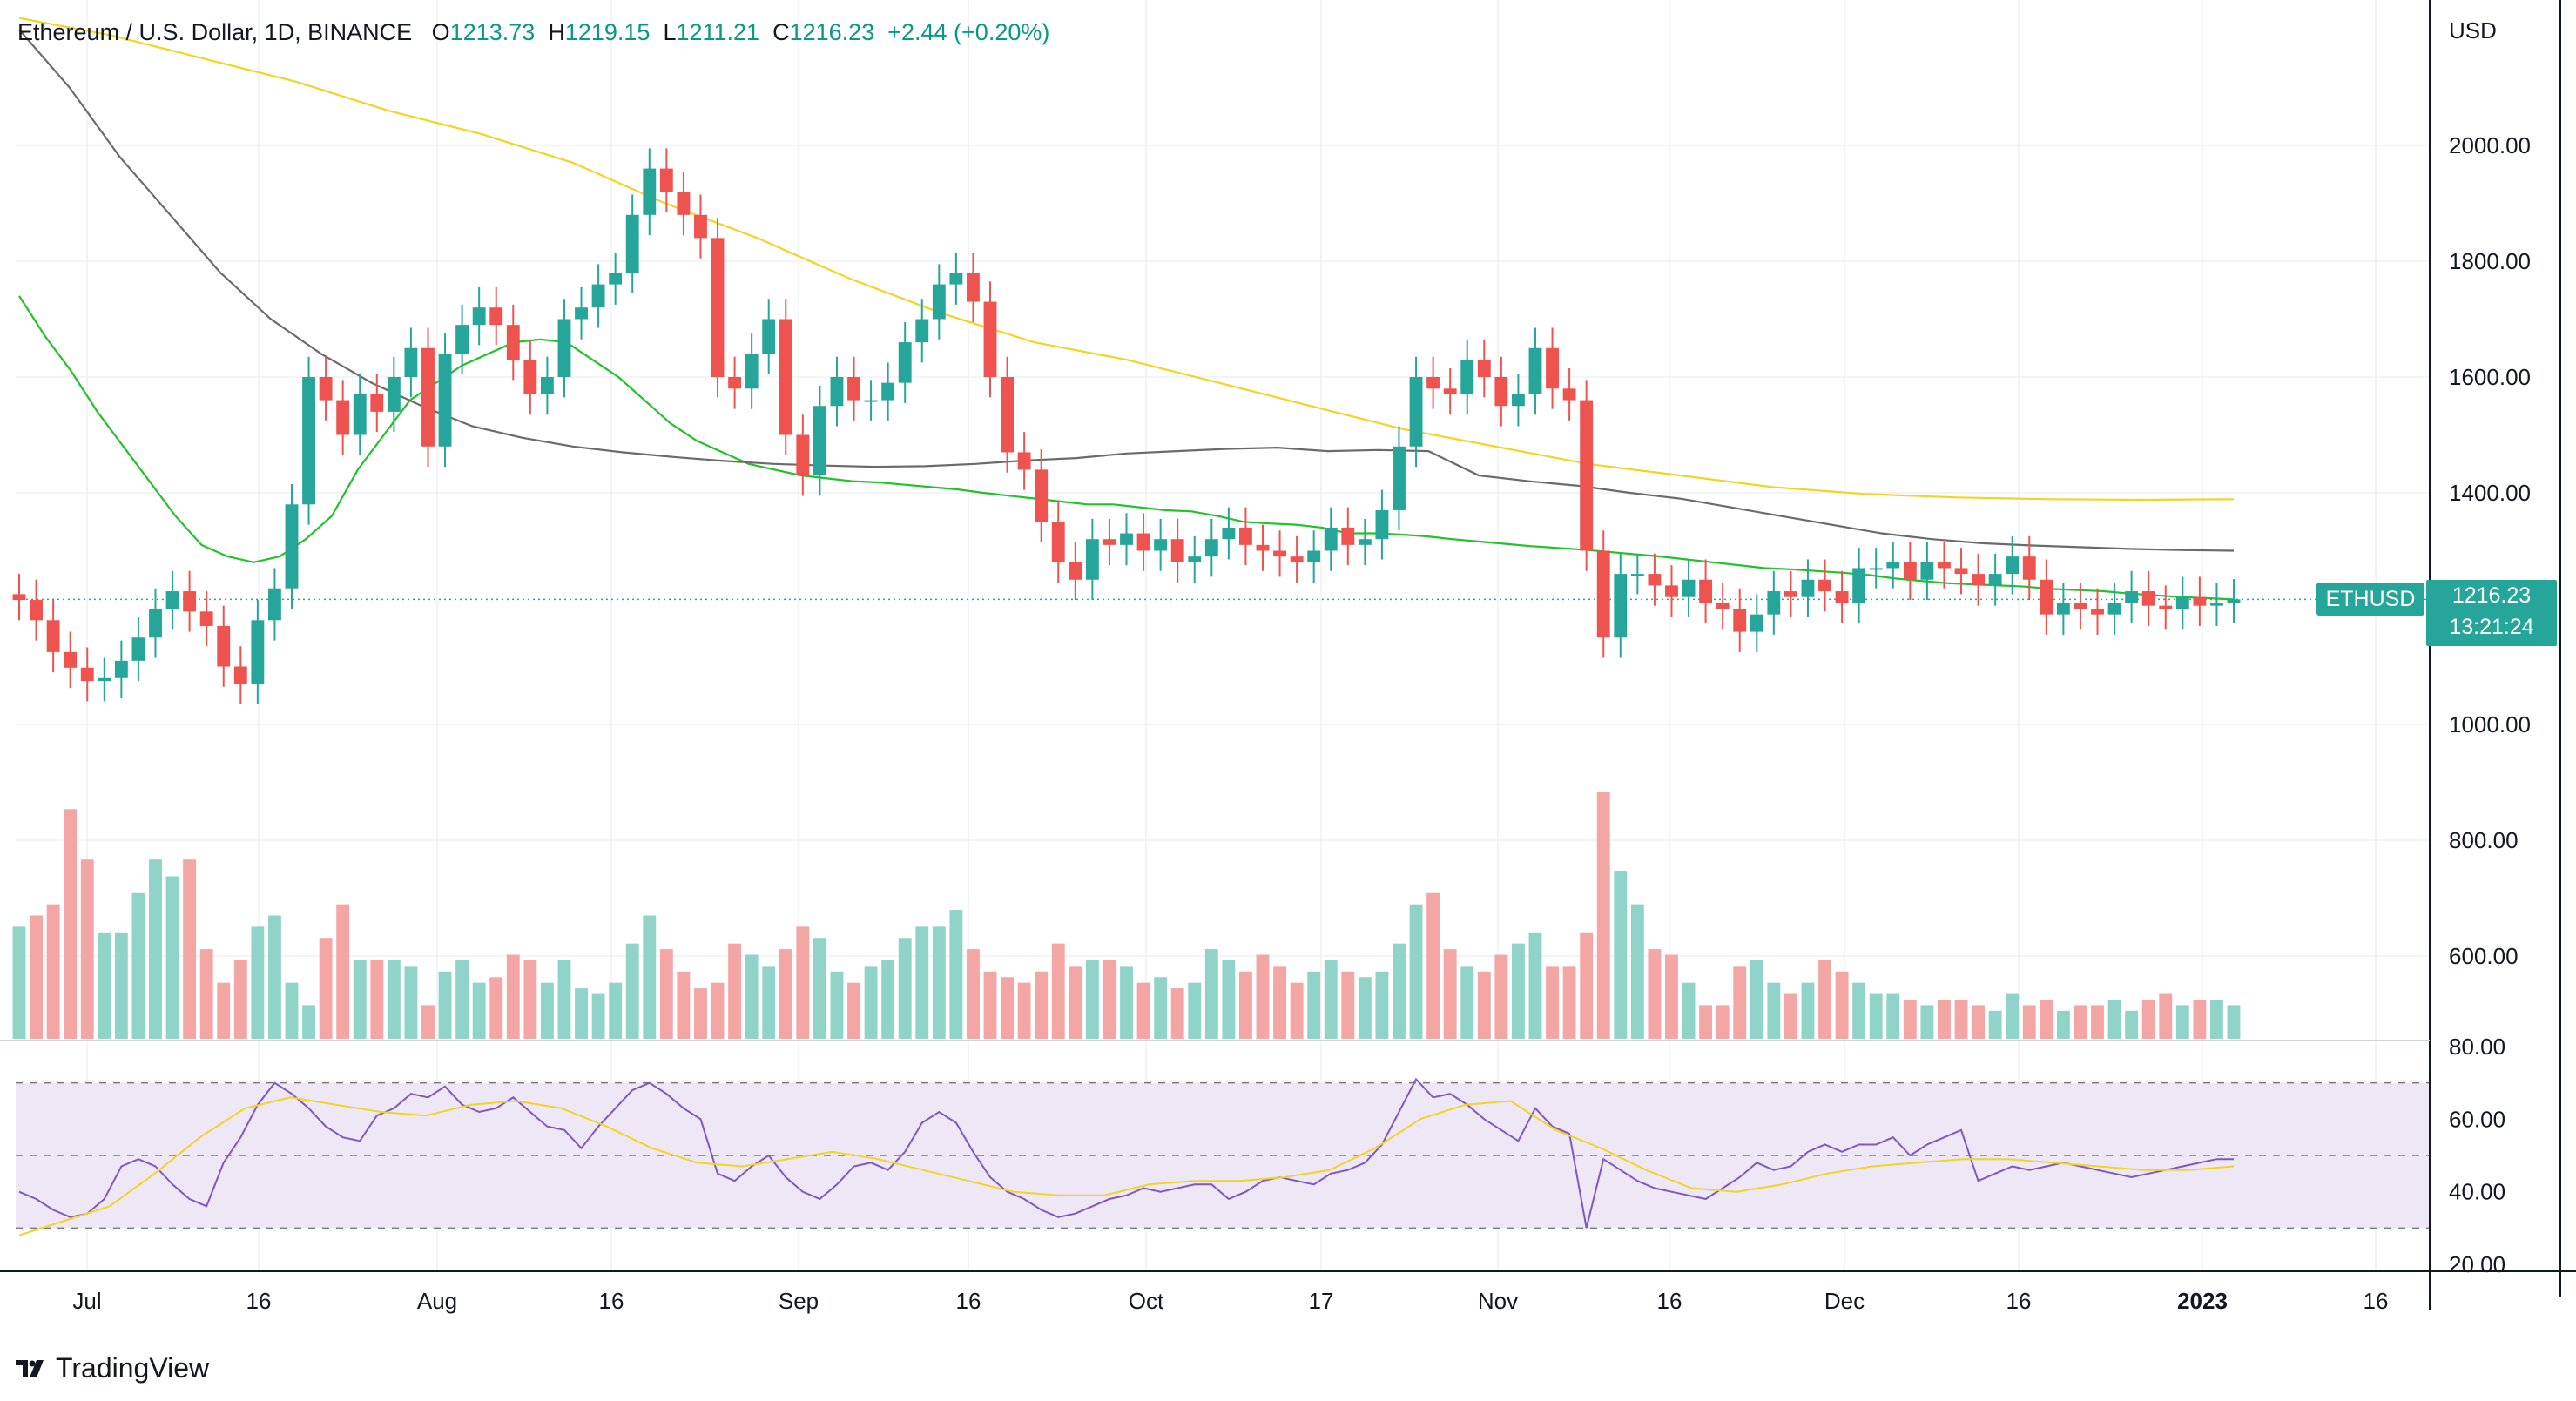 The height and width of the screenshot is (1401, 2576). What do you see at coordinates (2202, 1301) in the screenshot?
I see `time-axis-label: 2023` at bounding box center [2202, 1301].